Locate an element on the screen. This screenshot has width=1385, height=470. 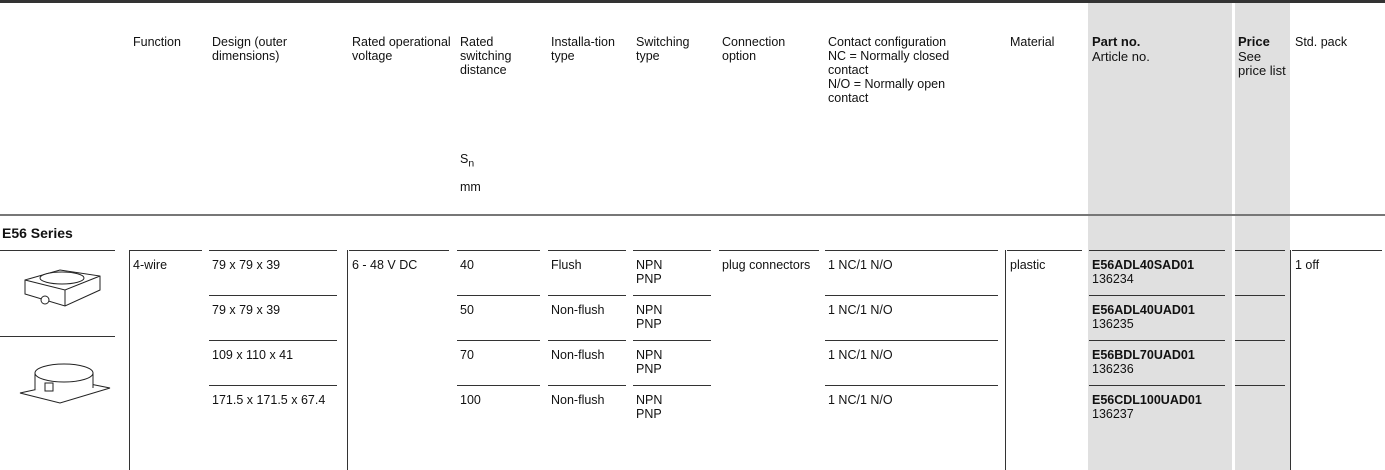
column-header-line: N/O = Normally open contact is located at coordinates (887, 91).